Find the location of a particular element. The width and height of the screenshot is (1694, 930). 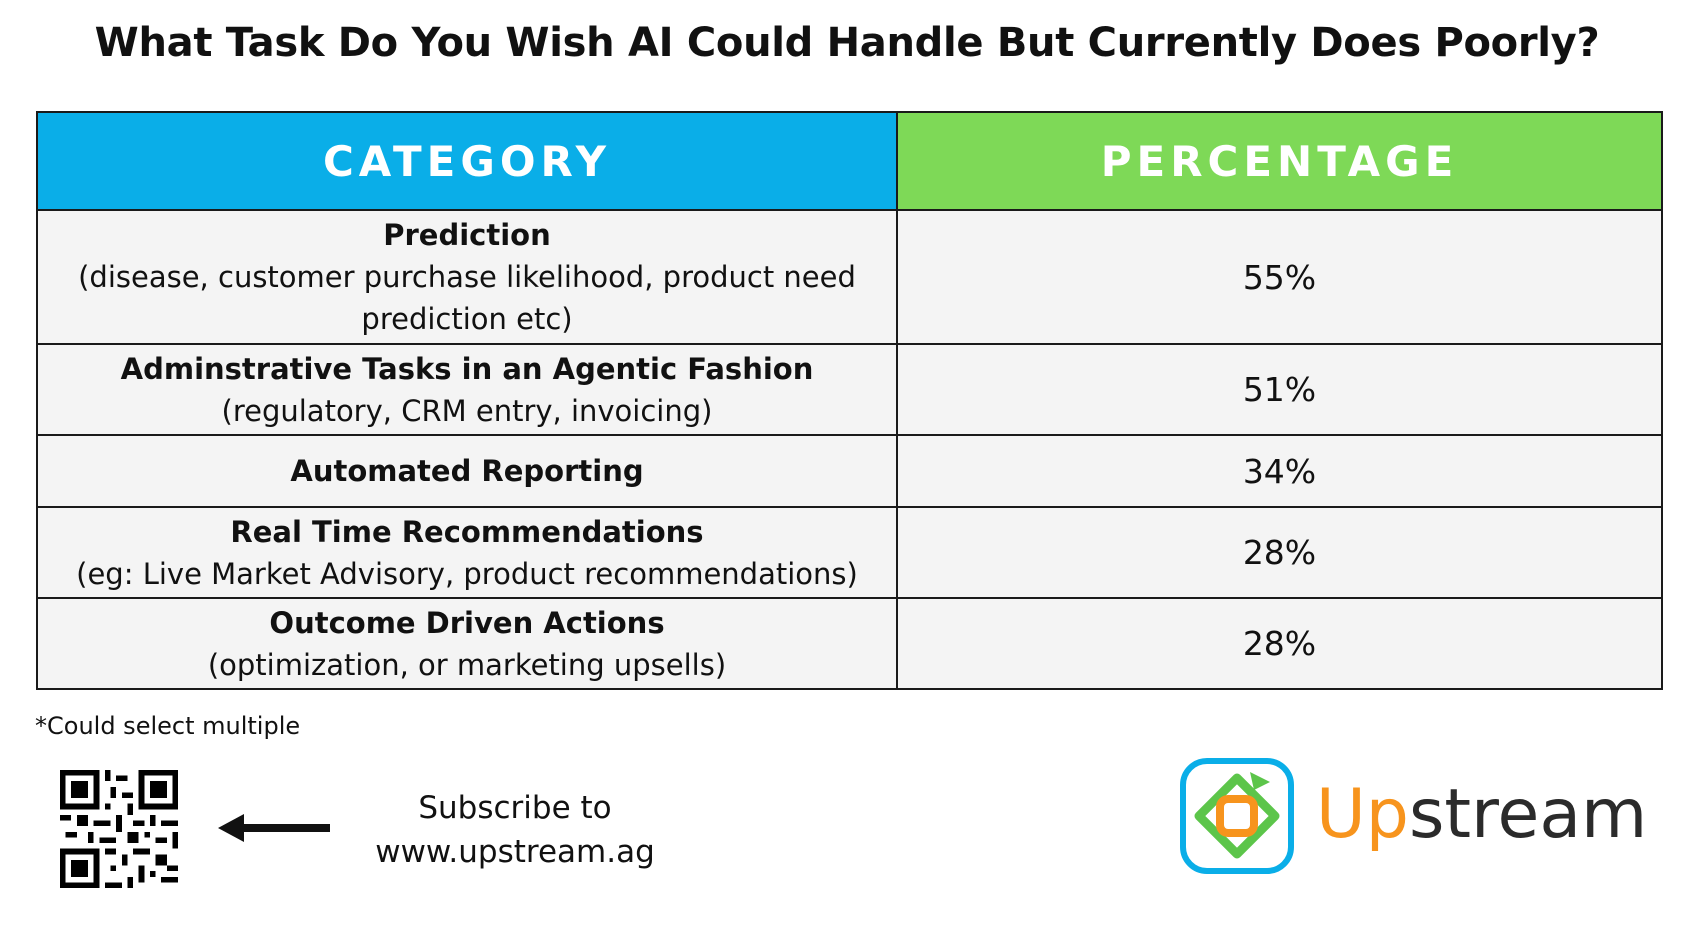

table-row: Automated Reporting 34% is located at coordinates (849, 471).